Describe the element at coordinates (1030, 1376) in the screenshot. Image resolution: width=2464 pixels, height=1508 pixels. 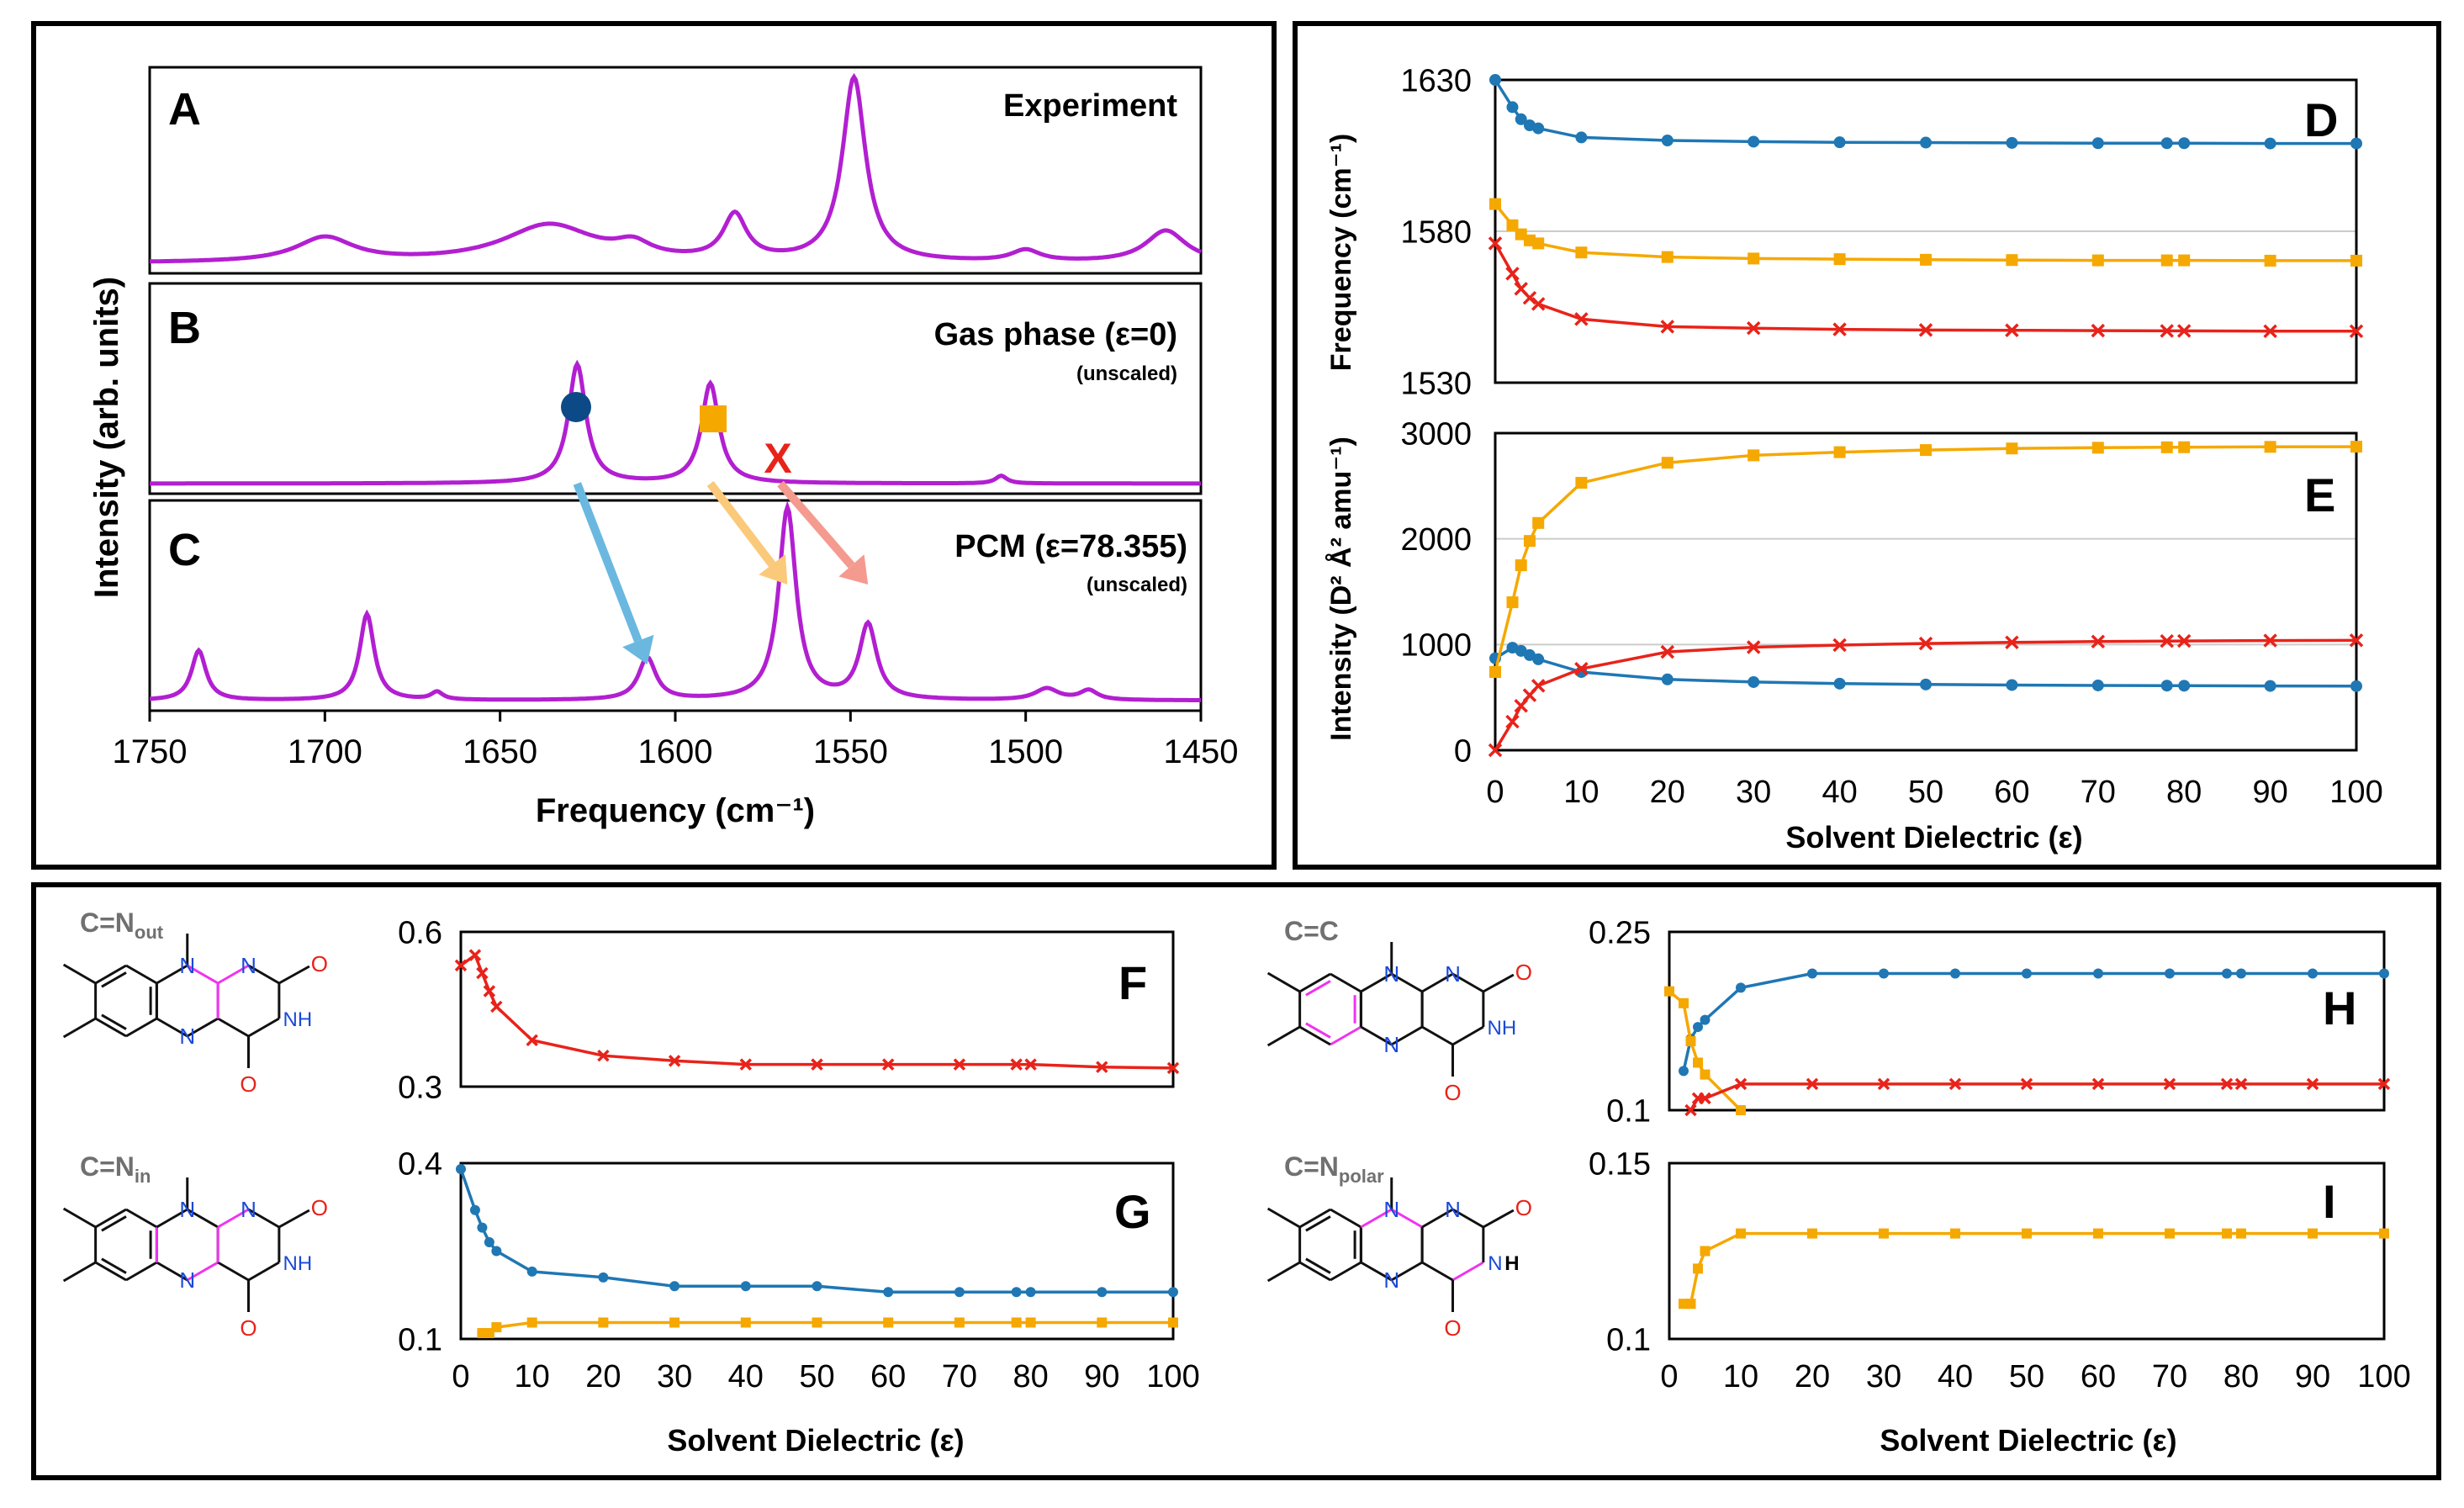
I see `x-tick-label: 80` at that location.